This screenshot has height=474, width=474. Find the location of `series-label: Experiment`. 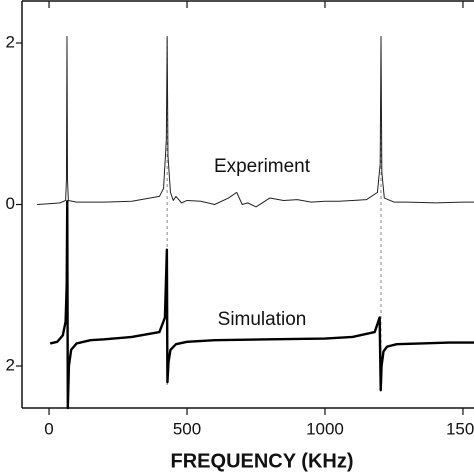

series-label: Experiment is located at coordinates (262, 166).